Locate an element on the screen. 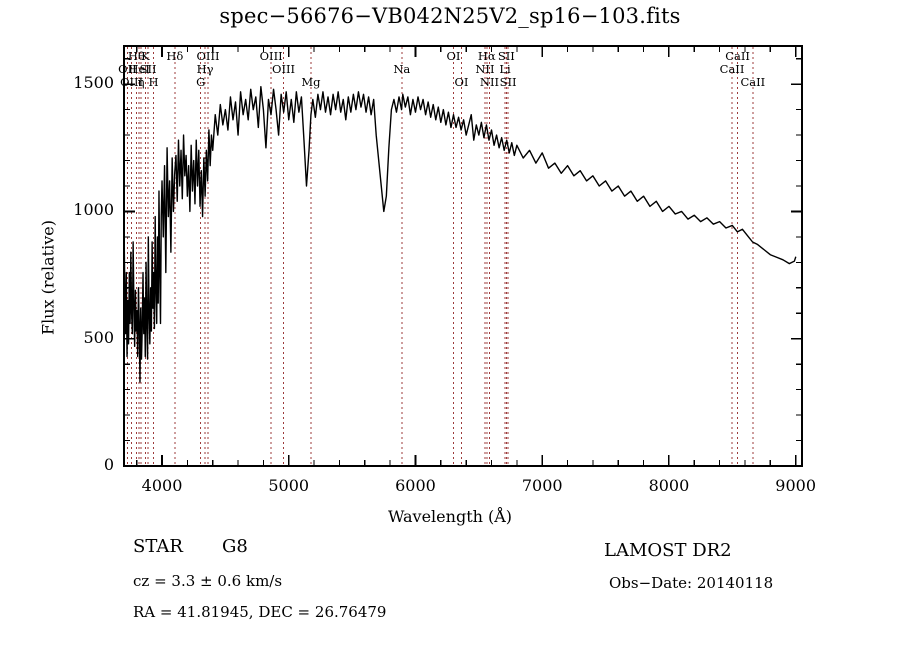 The width and height of the screenshot is (900, 649). spectral-line-label: η is located at coordinates (141, 82).